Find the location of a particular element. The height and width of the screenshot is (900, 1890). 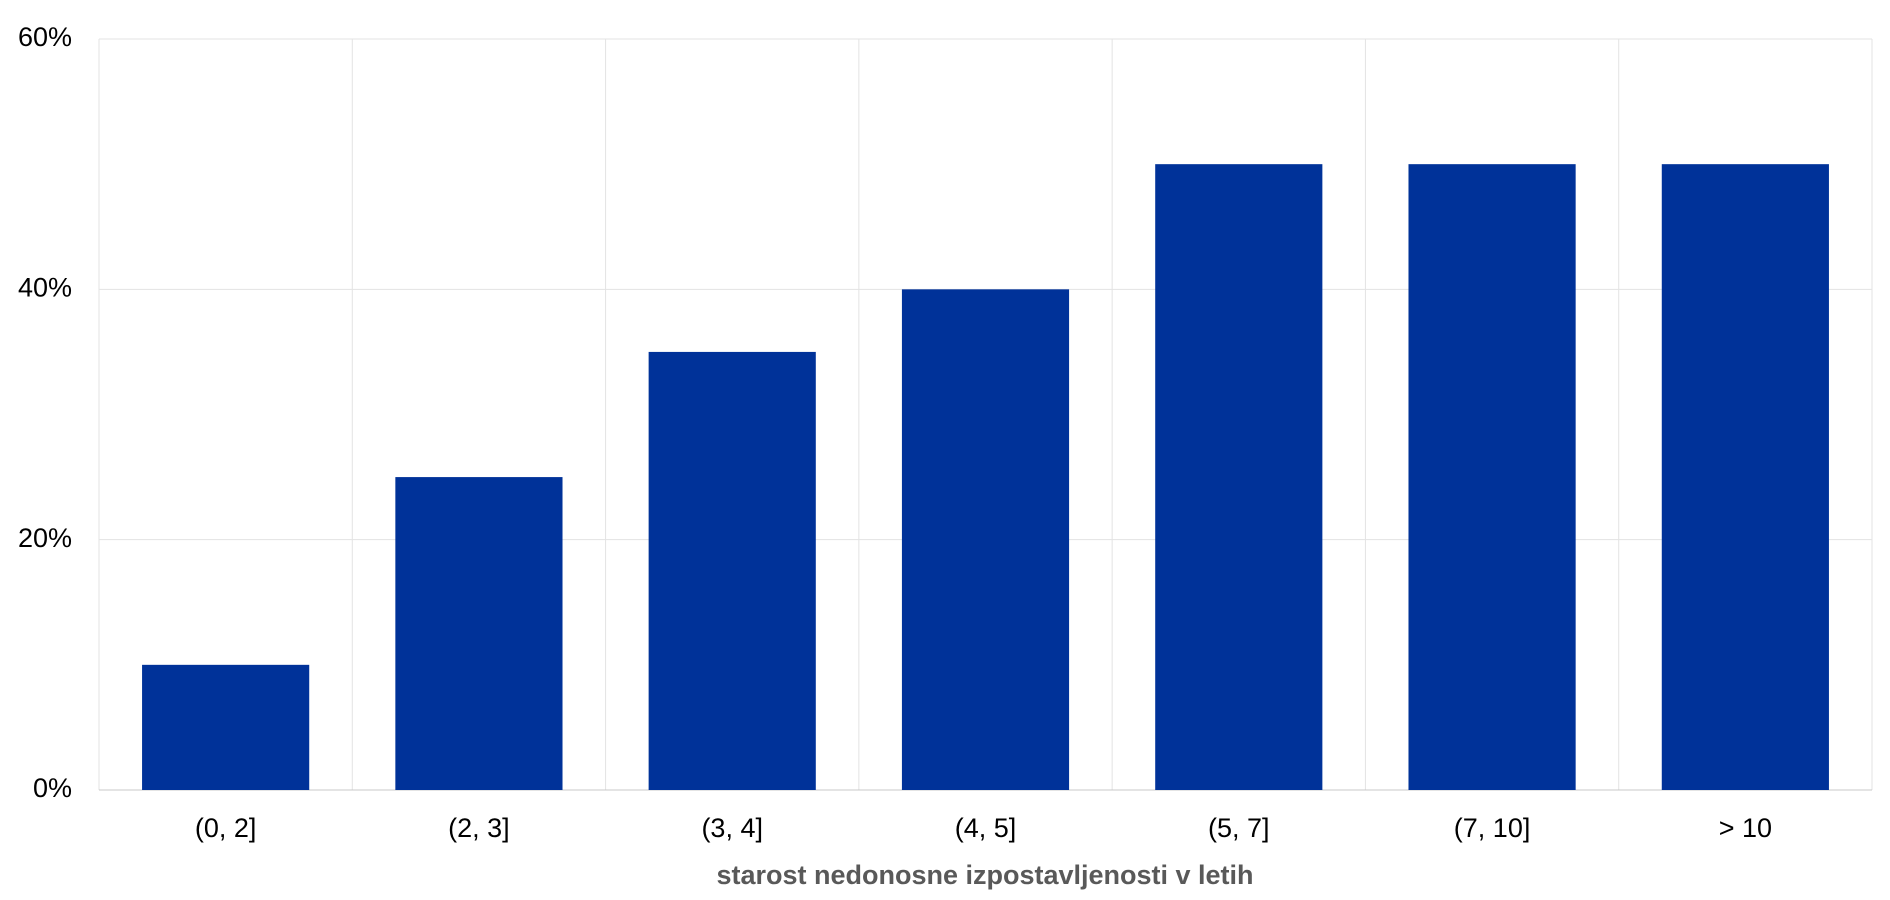

x-tick-label: (7, 10] is located at coordinates (1492, 828).